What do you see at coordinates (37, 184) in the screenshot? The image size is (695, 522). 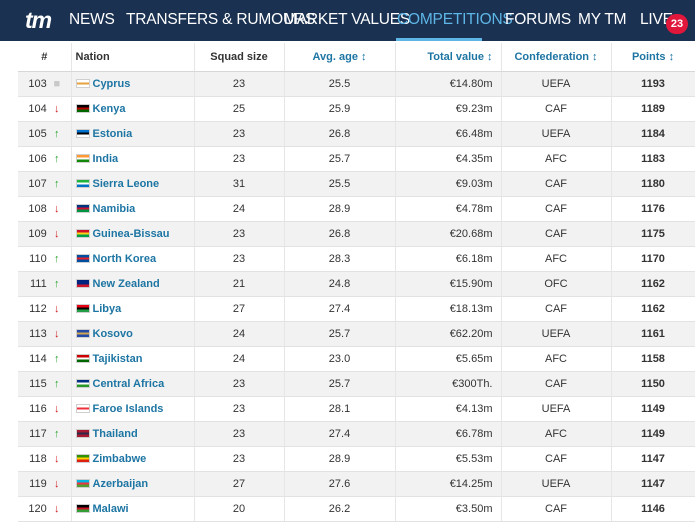 I see `rank-number: 107` at bounding box center [37, 184].